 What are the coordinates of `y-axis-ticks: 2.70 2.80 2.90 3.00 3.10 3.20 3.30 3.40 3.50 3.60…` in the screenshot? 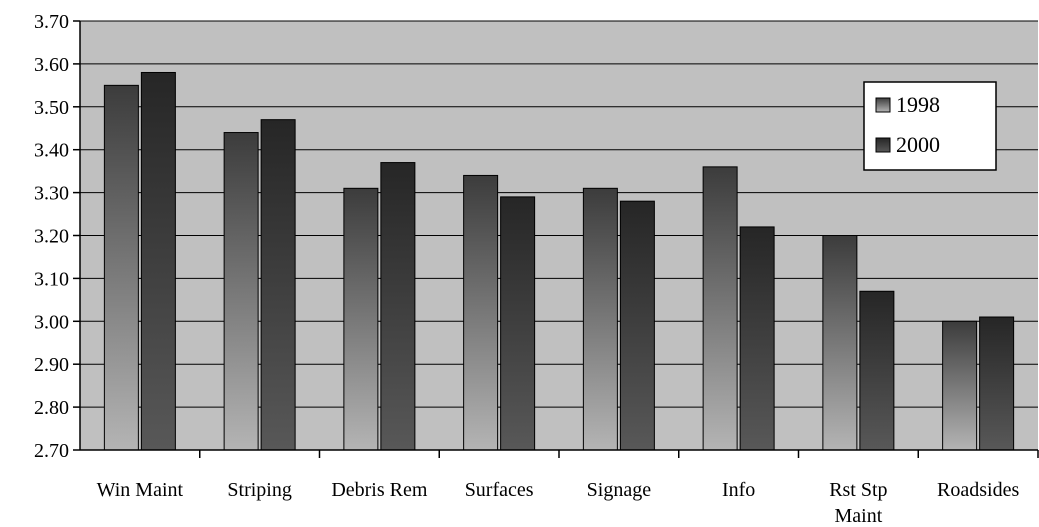 It's located at (57, 236).